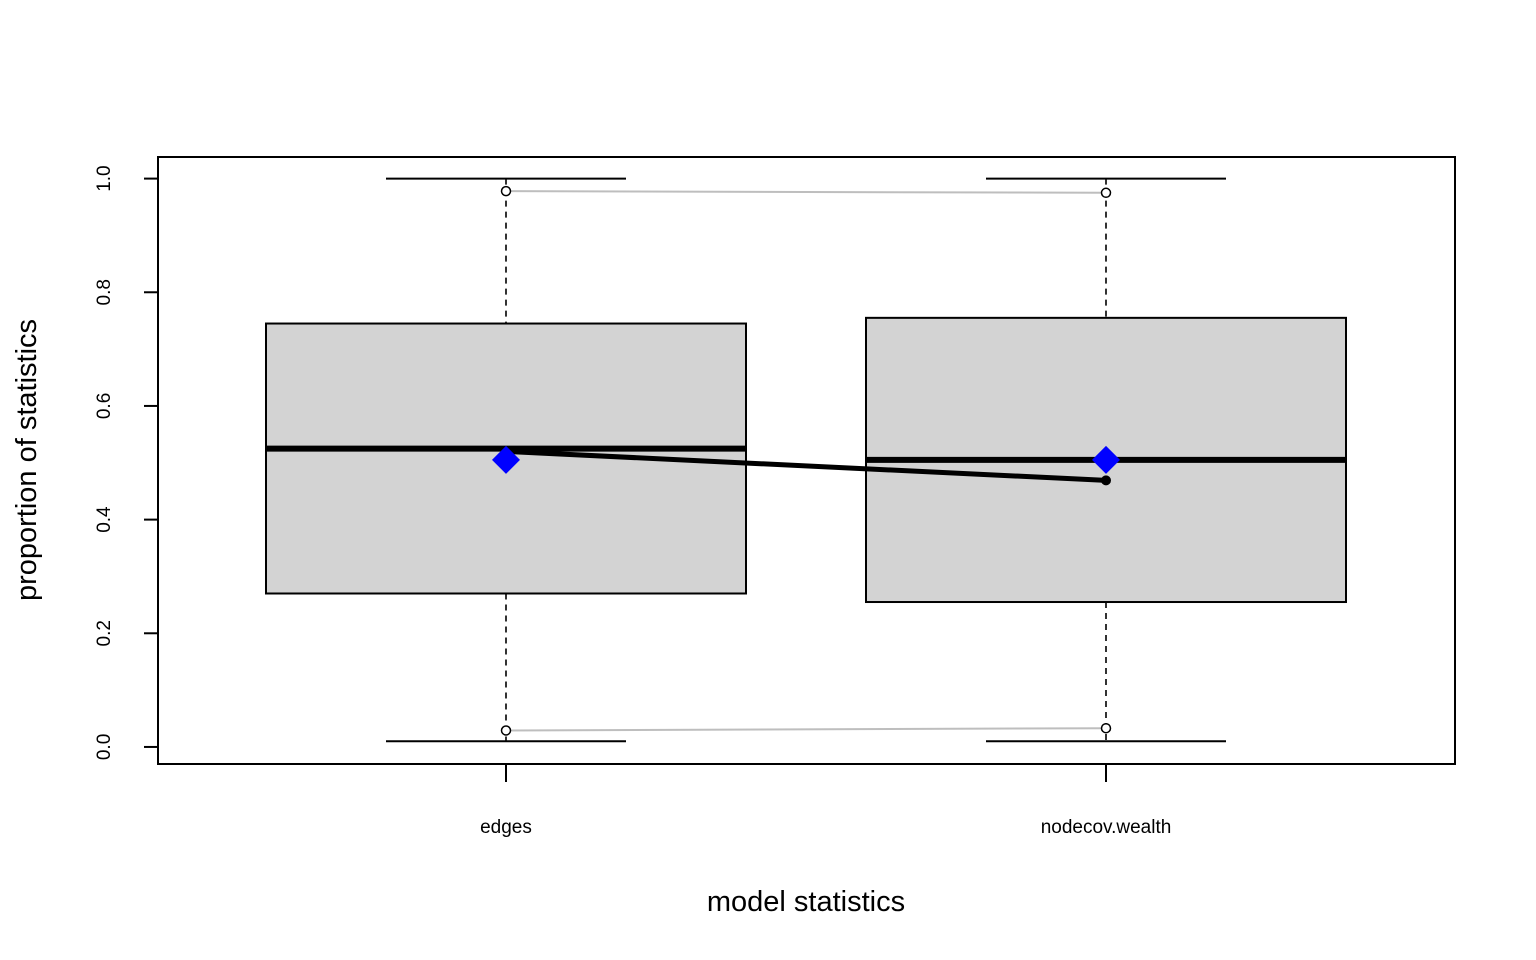 This screenshot has height=960, width=1536. What do you see at coordinates (104, 519) in the screenshot?
I see `y-tick-label: 0.4` at bounding box center [104, 519].